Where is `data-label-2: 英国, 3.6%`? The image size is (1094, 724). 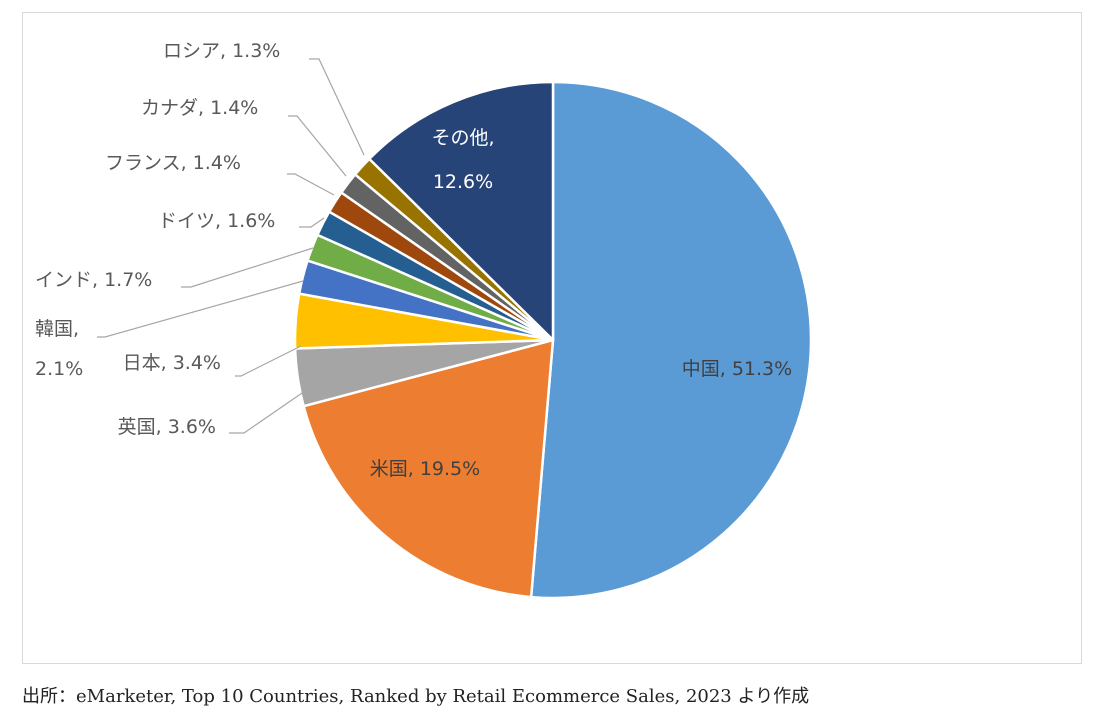
data-label-2: 英国, 3.6% is located at coordinates (167, 427).